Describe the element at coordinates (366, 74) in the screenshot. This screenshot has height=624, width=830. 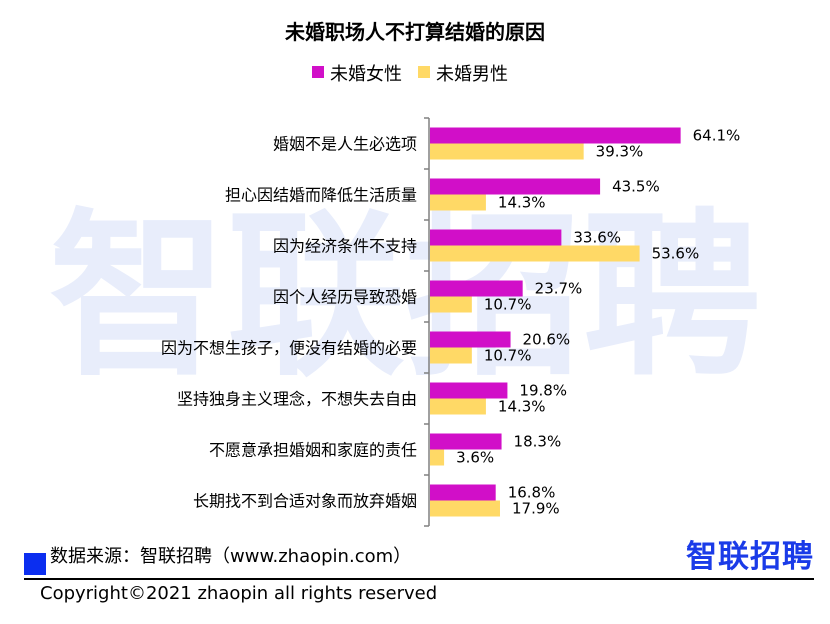
I see `legend-label: 未婚女性` at that location.